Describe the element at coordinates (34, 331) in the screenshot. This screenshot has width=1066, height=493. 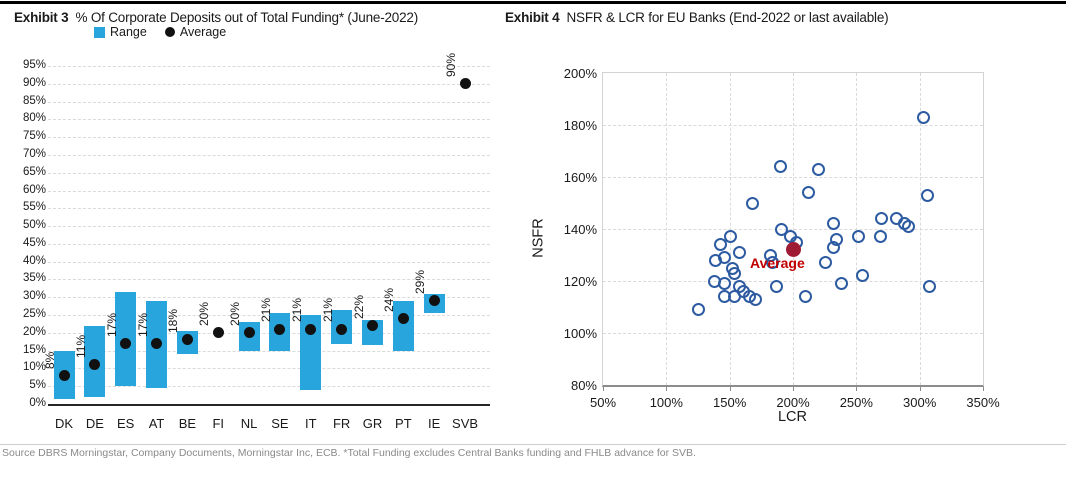
I see `y-tick-label: 20%` at that location.